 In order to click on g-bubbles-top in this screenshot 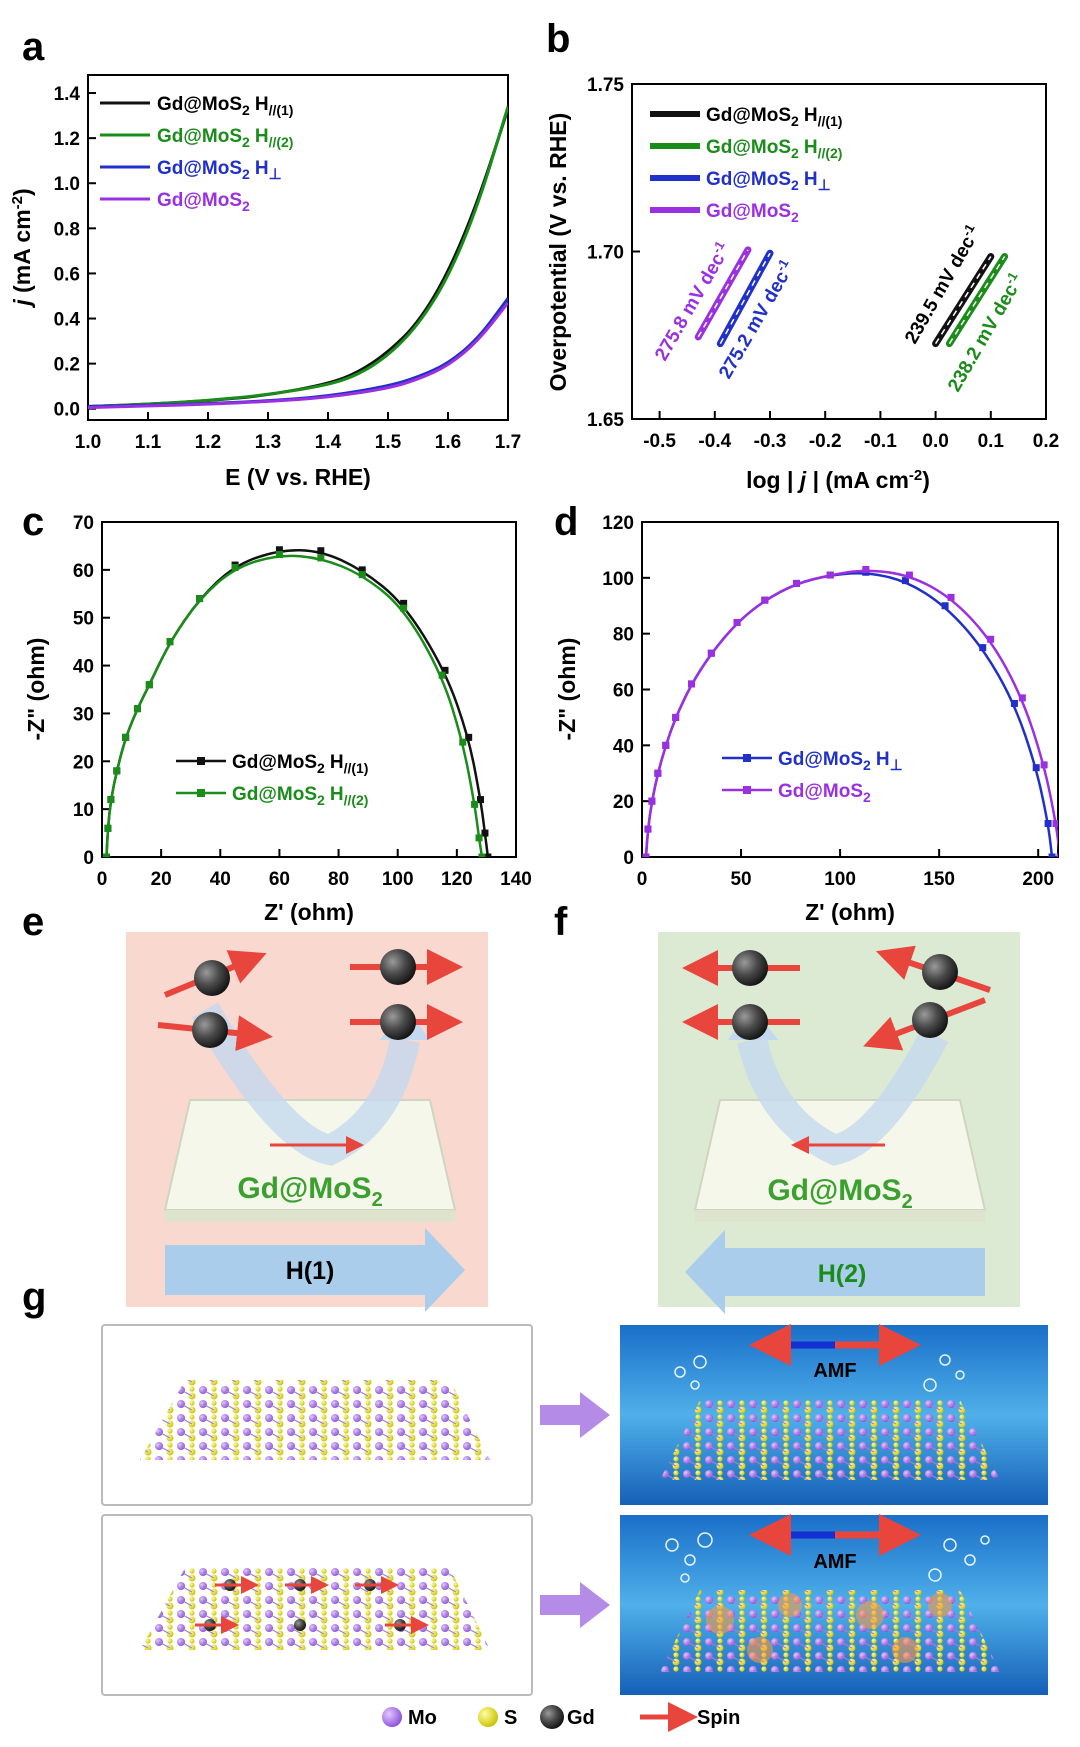, I will do `click(819, 1373)`.